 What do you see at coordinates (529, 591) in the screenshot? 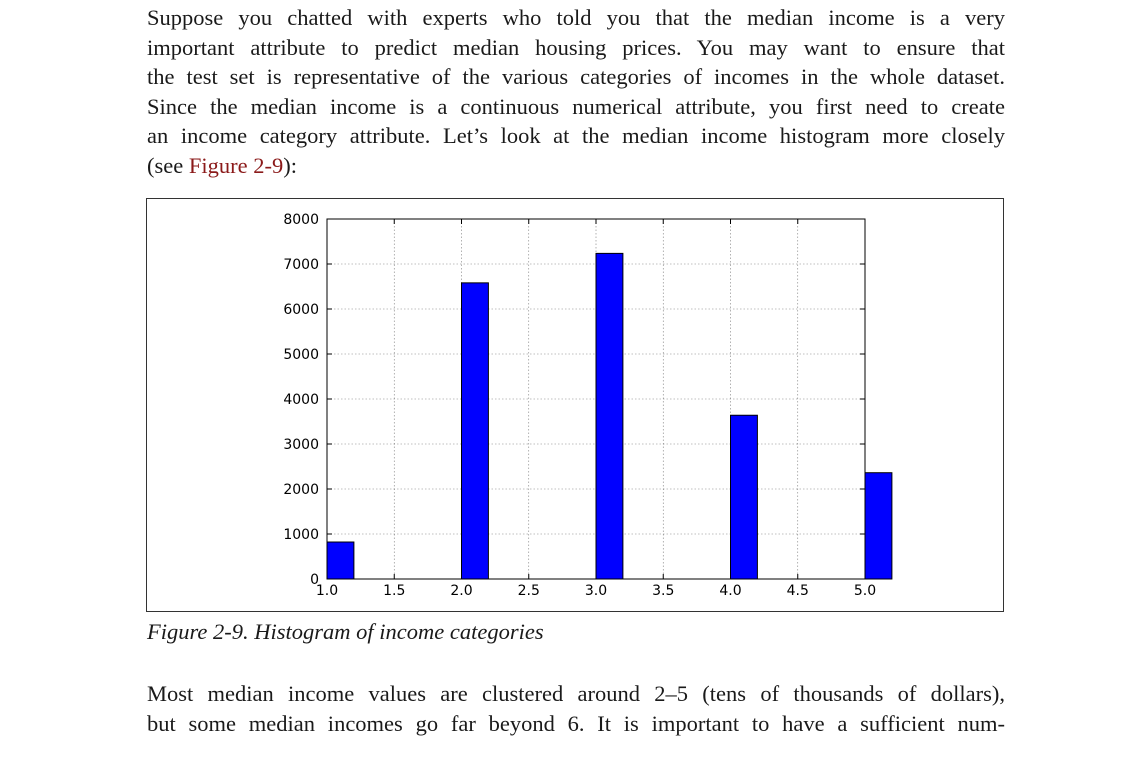
I see `x-tick-label: 2.5` at bounding box center [529, 591].